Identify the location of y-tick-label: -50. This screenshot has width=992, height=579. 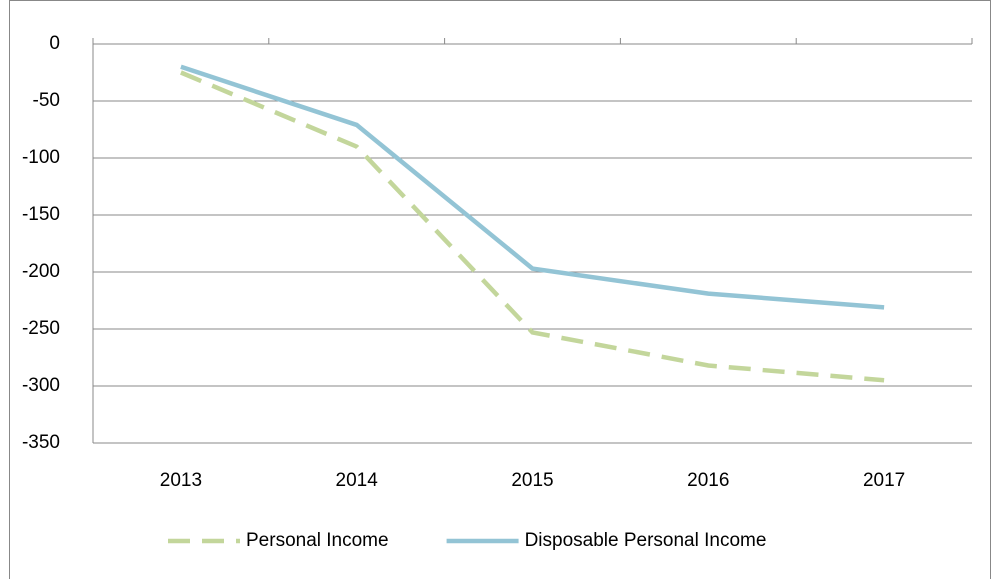
(46, 100).